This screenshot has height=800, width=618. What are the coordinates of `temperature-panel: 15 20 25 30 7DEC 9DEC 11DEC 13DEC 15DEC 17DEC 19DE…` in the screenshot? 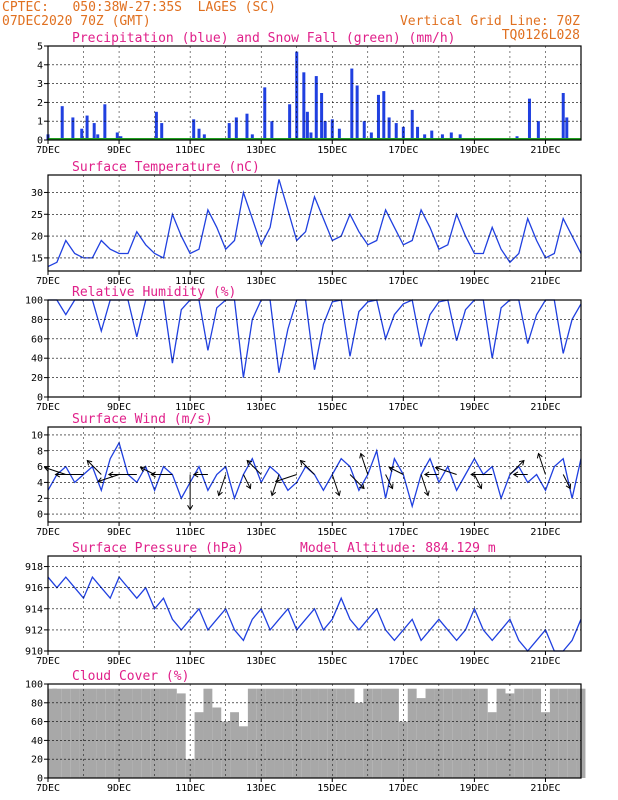 It's located at (306, 223).